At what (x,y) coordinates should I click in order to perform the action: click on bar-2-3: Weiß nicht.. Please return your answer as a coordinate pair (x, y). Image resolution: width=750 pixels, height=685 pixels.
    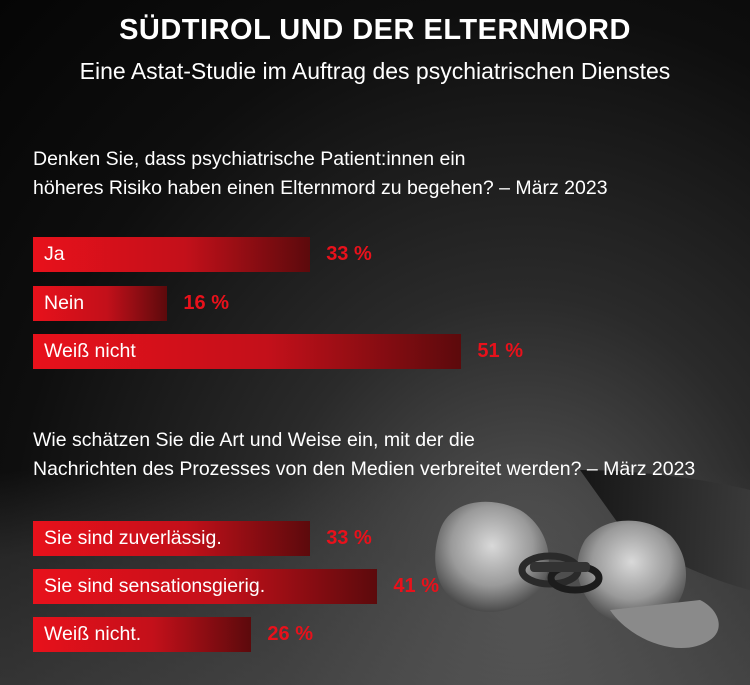
    Looking at the image, I should click on (142, 634).